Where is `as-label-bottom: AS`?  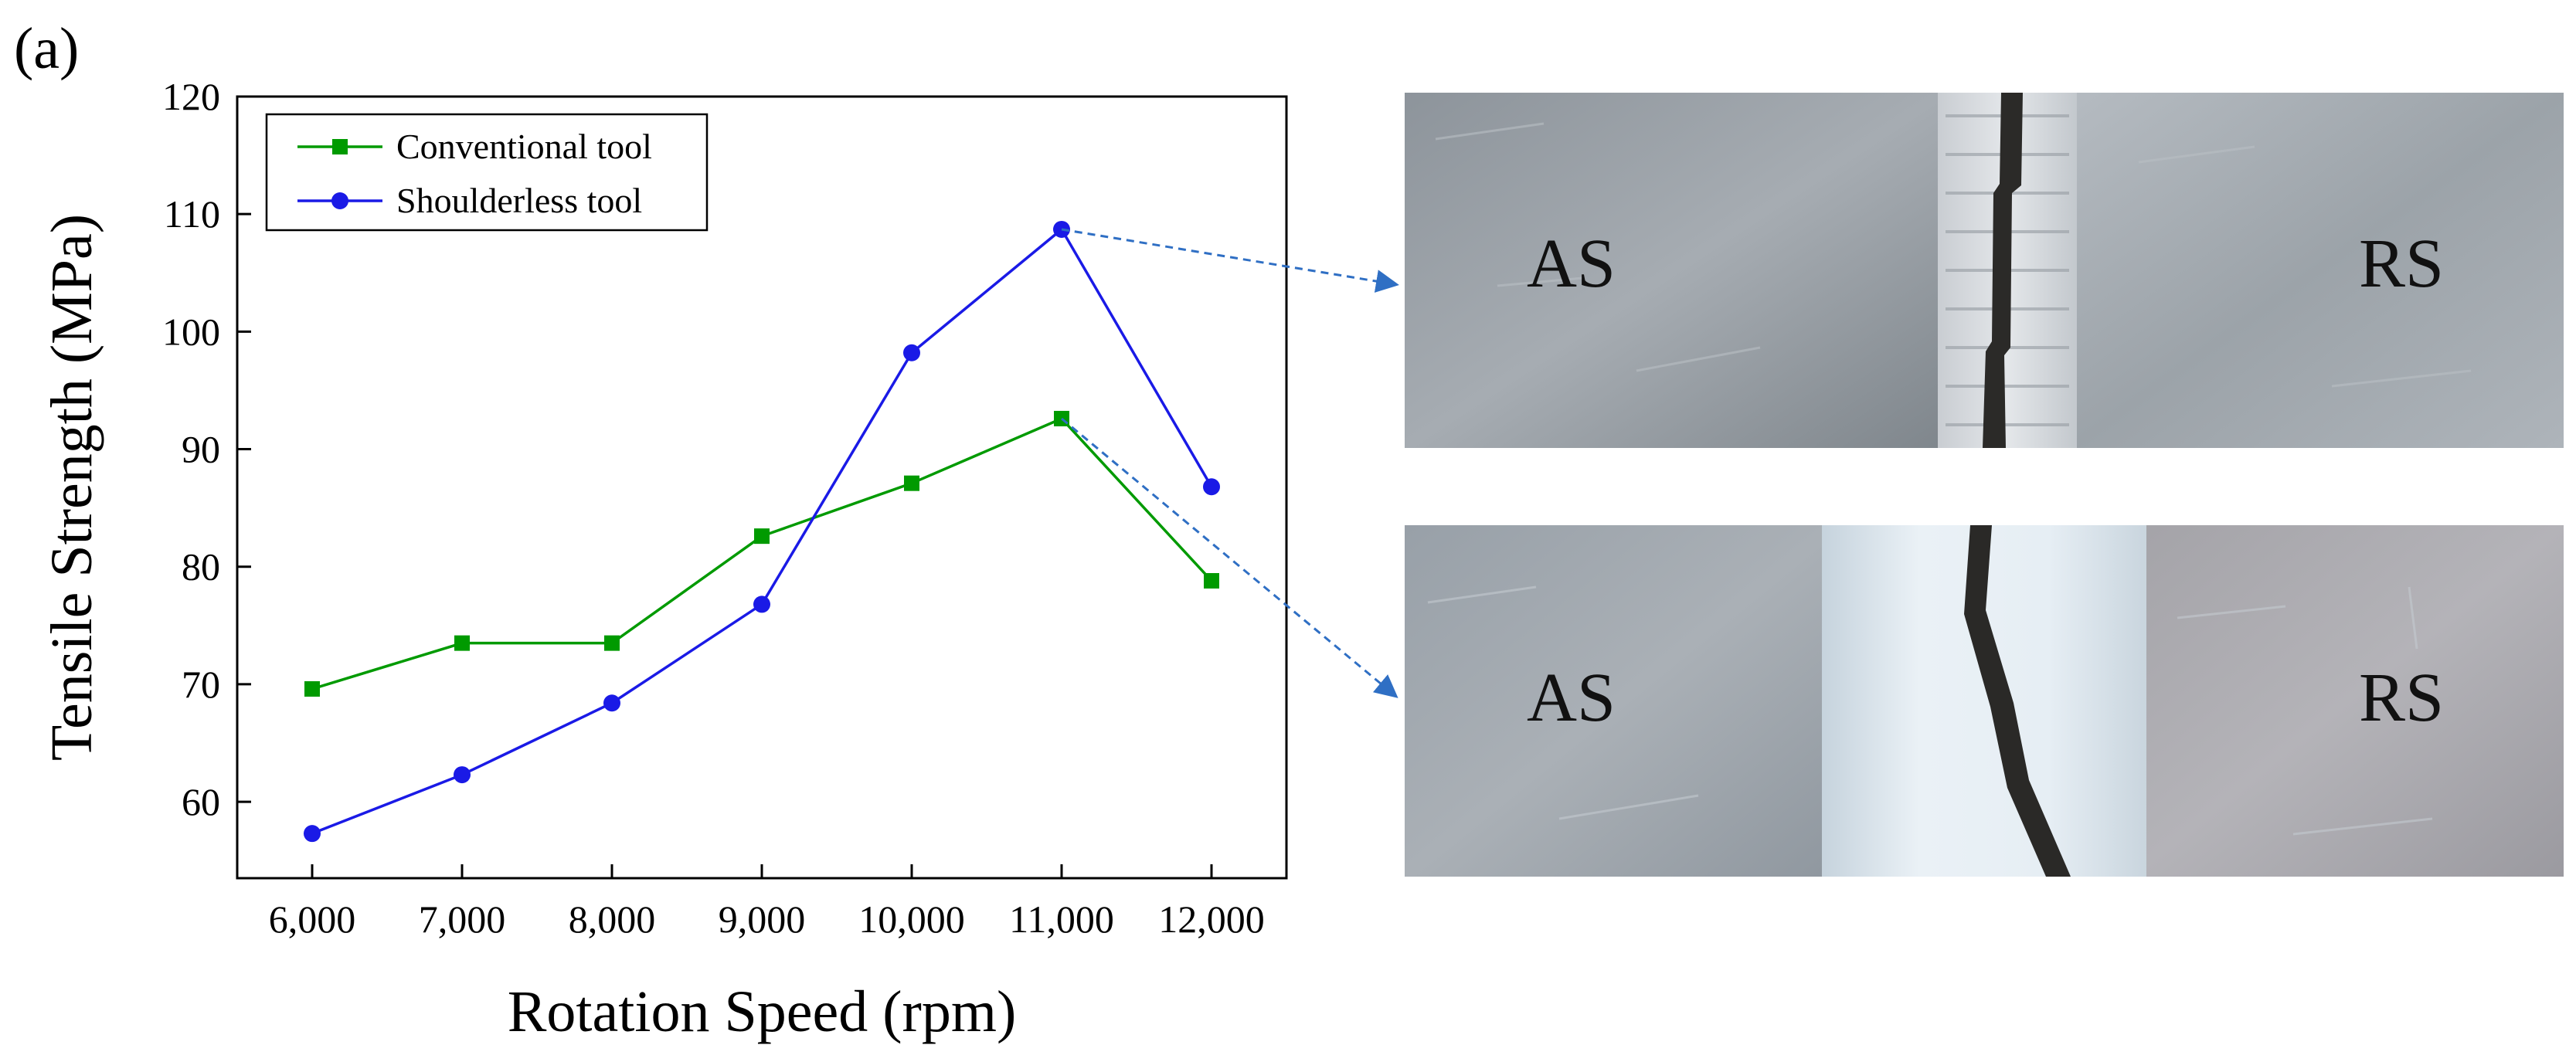
as-label-bottom: AS is located at coordinates (1571, 698).